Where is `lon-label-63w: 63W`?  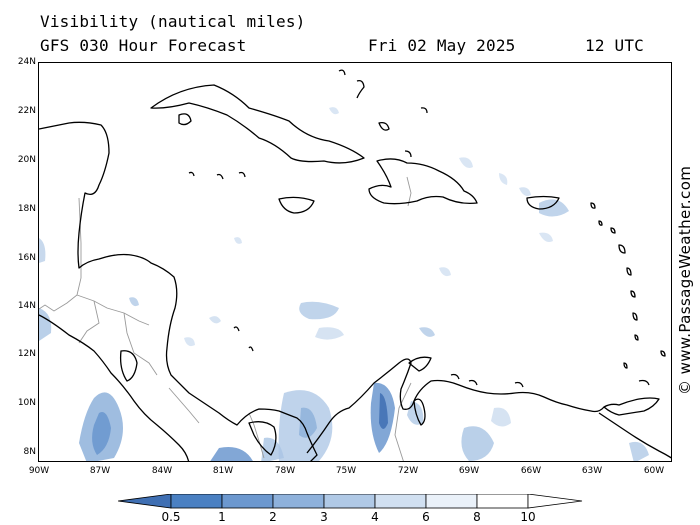 lon-label-63w: 63W is located at coordinates (592, 471).